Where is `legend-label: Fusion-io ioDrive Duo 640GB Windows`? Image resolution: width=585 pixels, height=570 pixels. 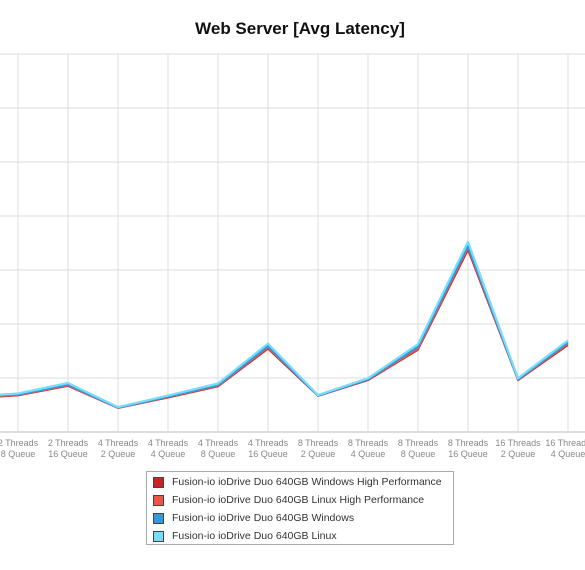 legend-label: Fusion-io ioDrive Duo 640GB Windows is located at coordinates (263, 518).